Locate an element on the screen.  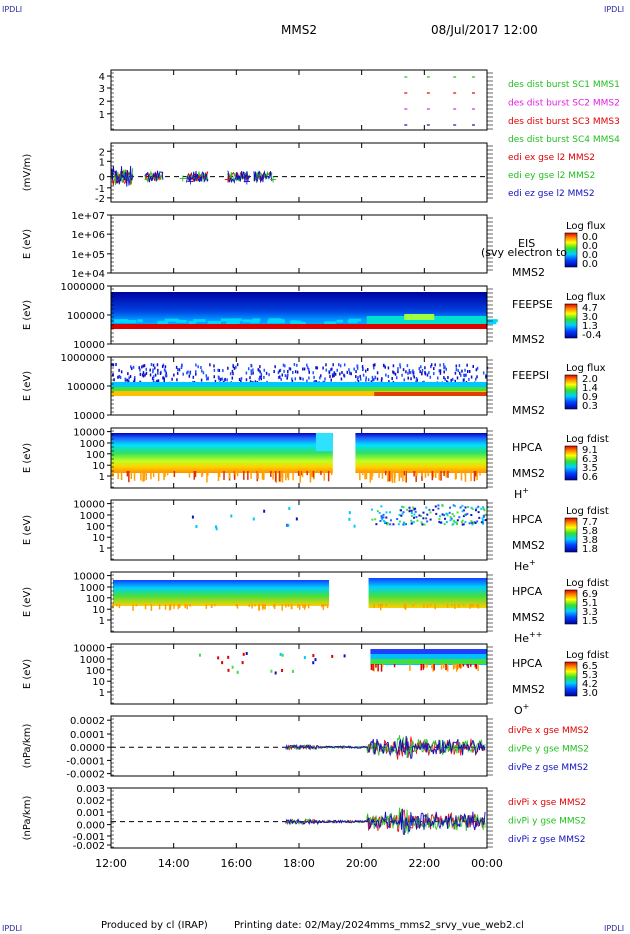
hpca-he-ytick-label: 1000 is located at coordinates (92, 516).